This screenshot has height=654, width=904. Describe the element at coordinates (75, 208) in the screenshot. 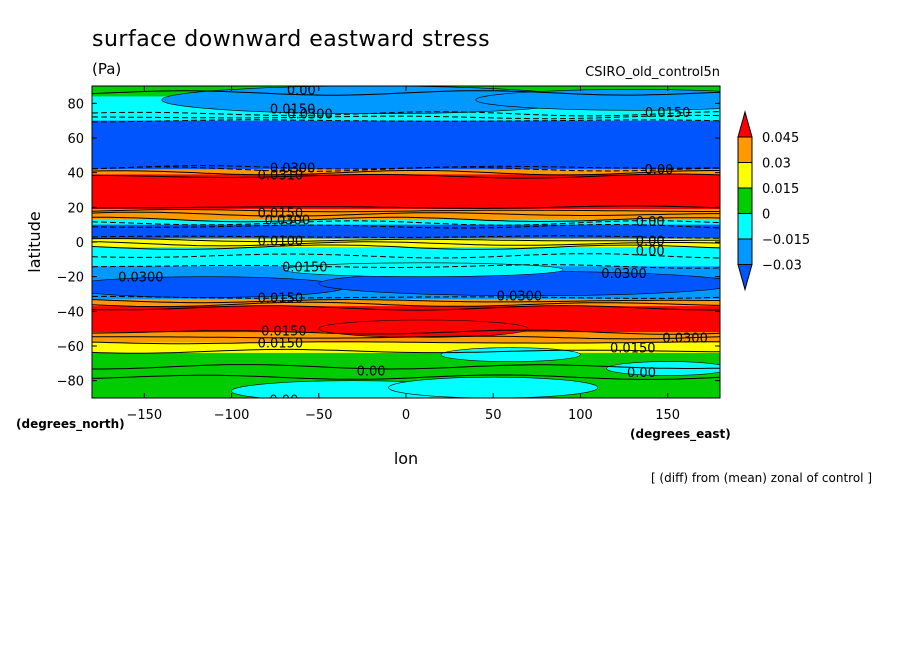

I see `y-tick-label-3: 20` at that location.